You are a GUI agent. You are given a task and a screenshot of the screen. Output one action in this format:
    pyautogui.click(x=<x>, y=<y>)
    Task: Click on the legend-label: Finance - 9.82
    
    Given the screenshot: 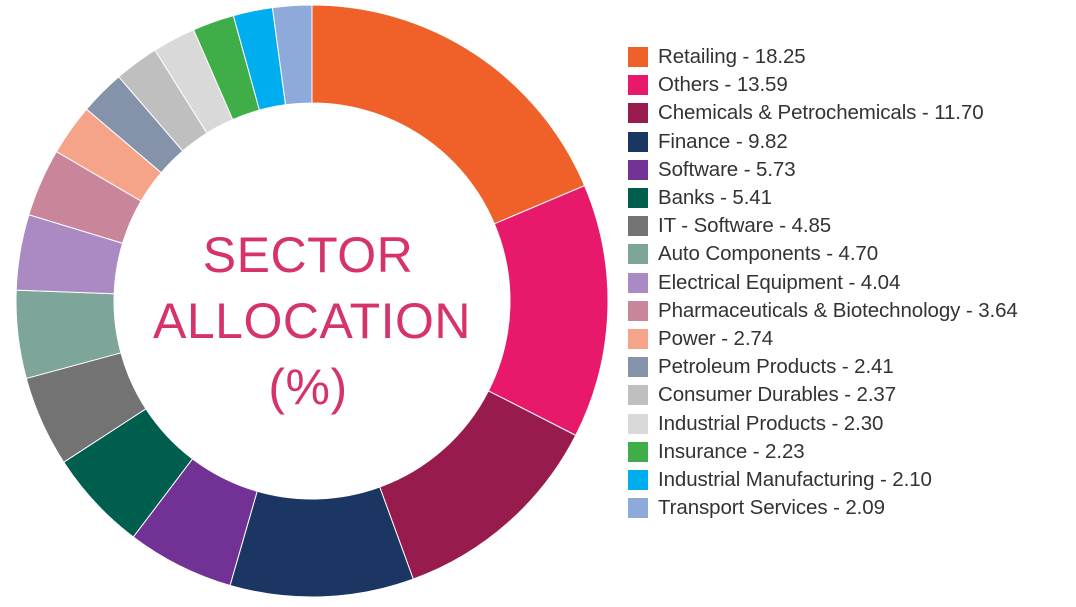 What is the action you would take?
    pyautogui.click(x=723, y=141)
    